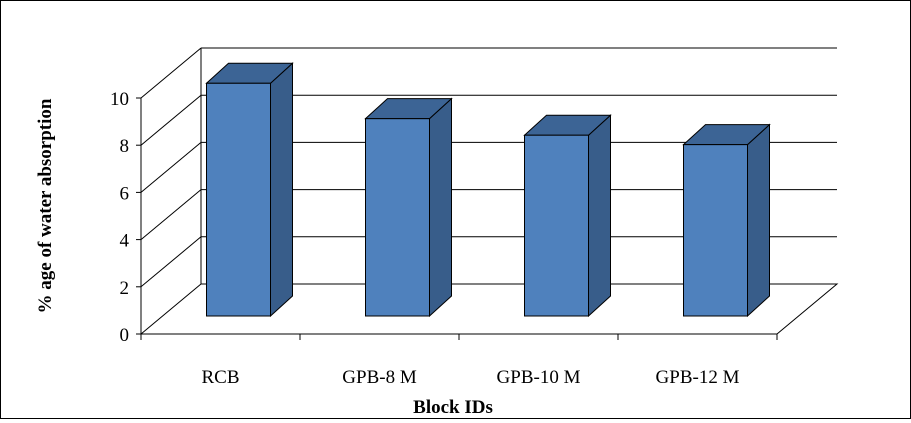 The image size is (911, 423). I want to click on x-category-label: GPB-8 M, so click(379, 377).